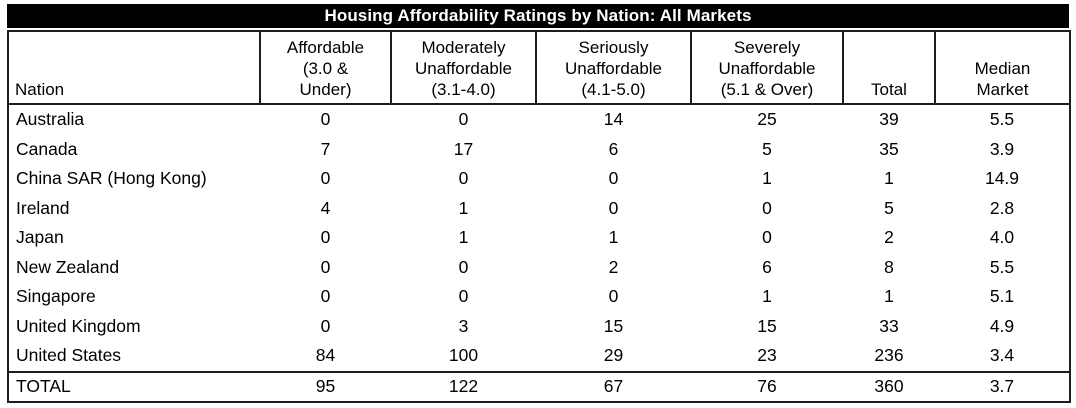 The width and height of the screenshot is (1076, 408). What do you see at coordinates (889, 119) in the screenshot?
I see `cell-total: 39` at bounding box center [889, 119].